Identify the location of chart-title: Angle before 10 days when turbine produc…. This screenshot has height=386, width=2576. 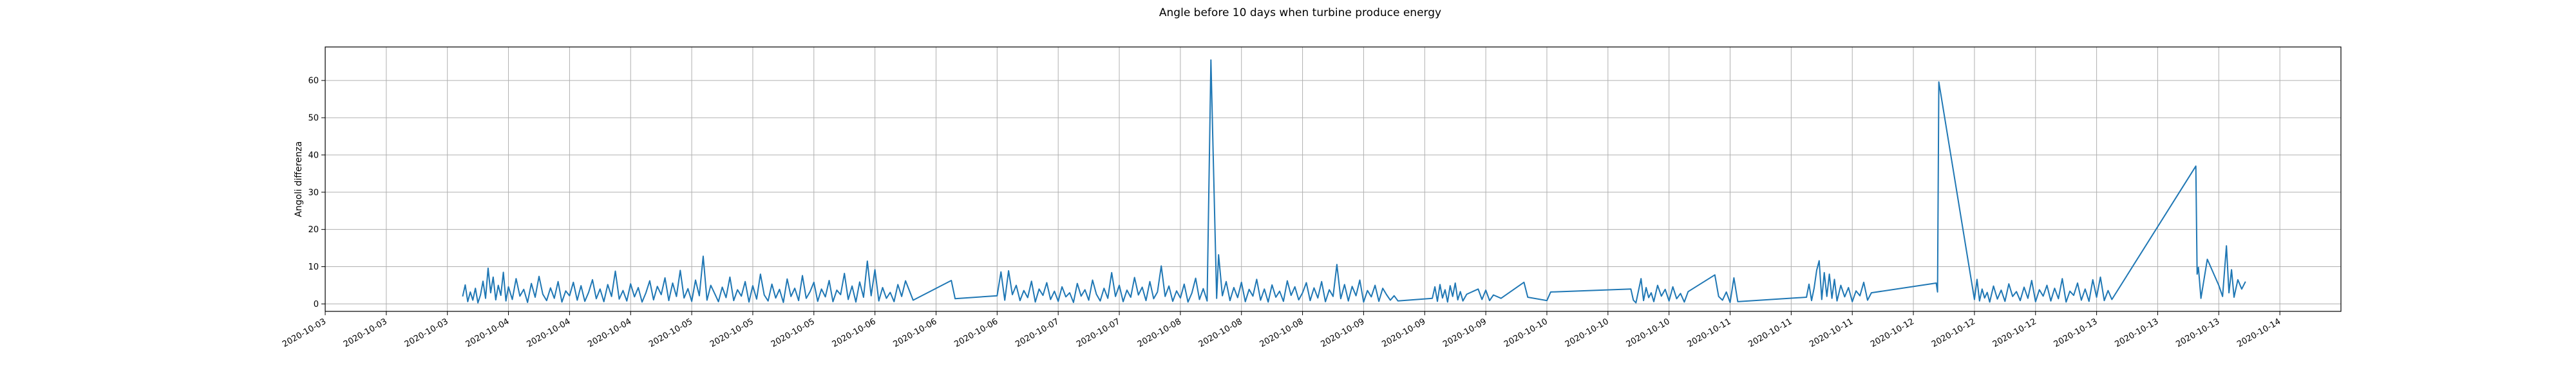
(1300, 12).